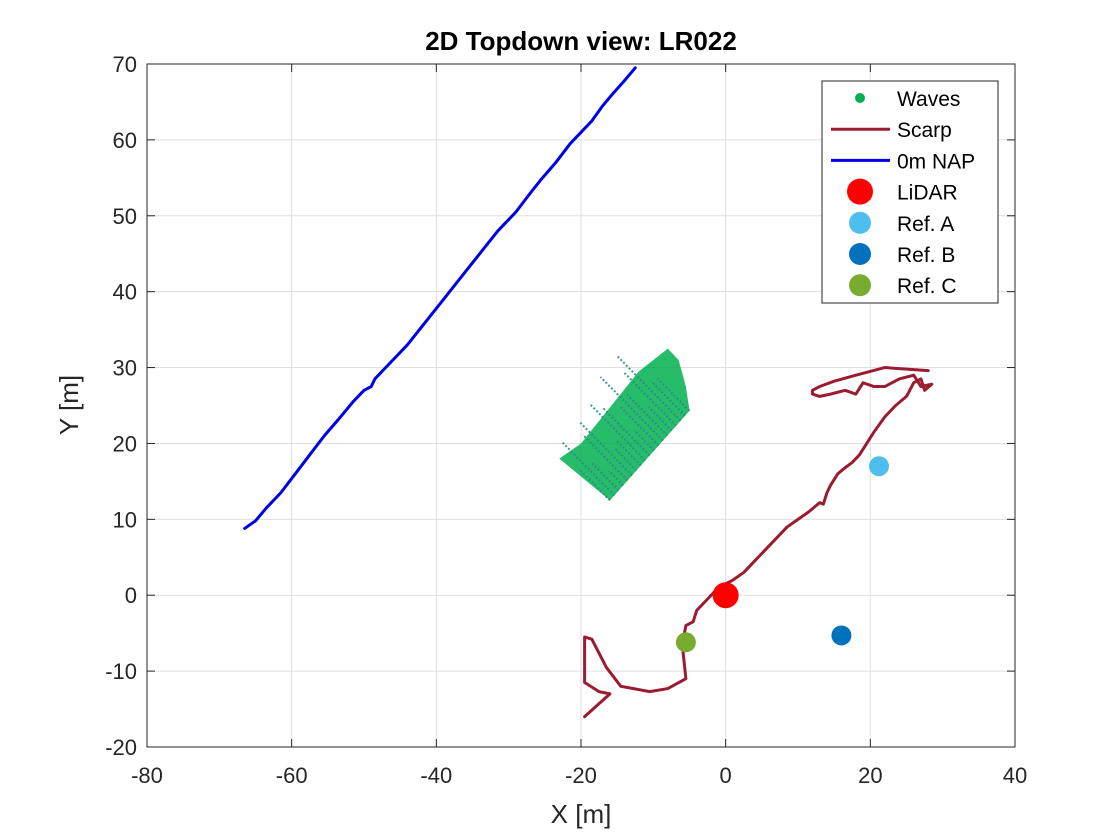  What do you see at coordinates (125, 292) in the screenshot?
I see `y-tick-label: 40` at bounding box center [125, 292].